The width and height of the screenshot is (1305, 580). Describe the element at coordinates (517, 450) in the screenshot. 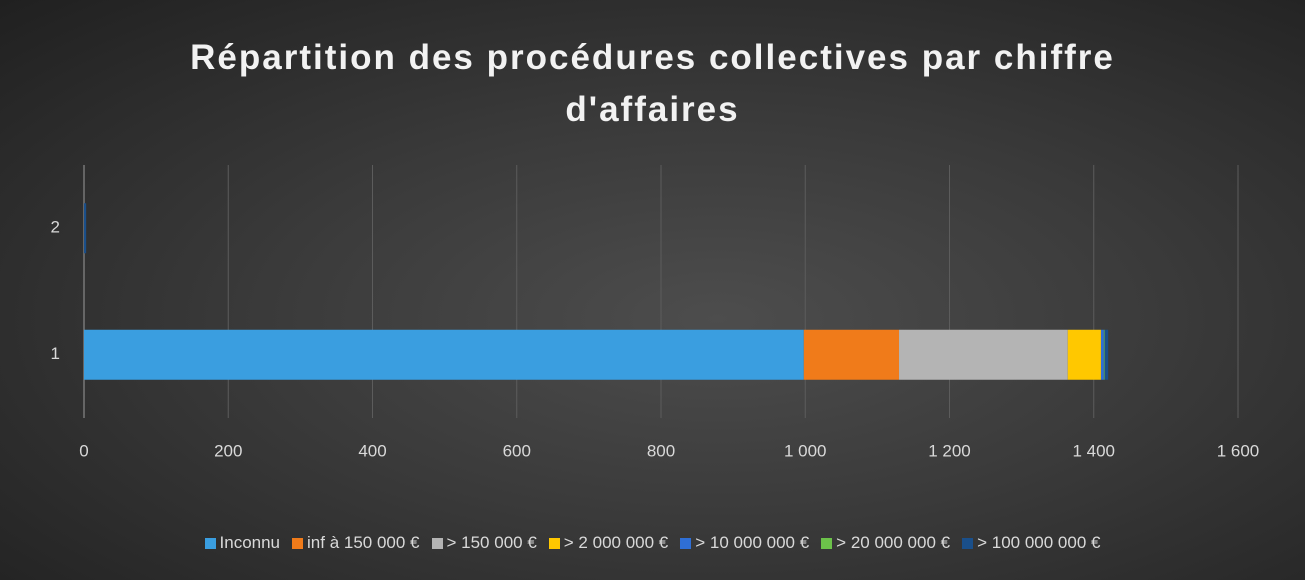

I see `x-tick-label: 600` at that location.